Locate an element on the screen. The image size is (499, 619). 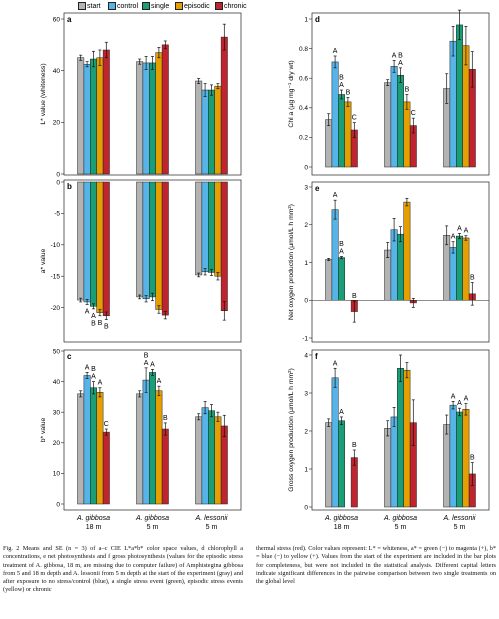
y-tick-label-d: 0.4 is located at coordinates (303, 108).